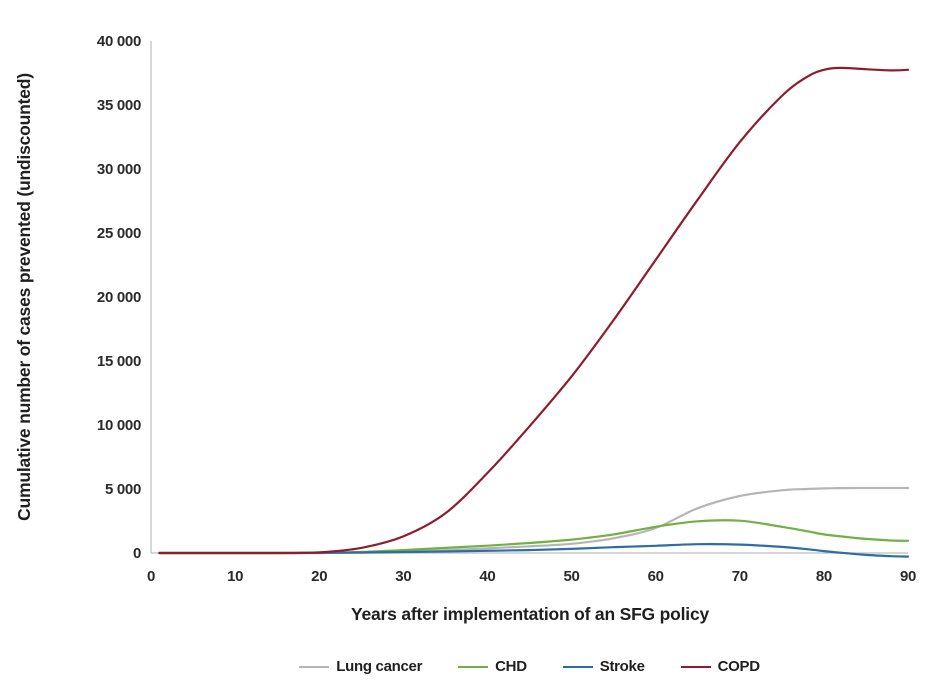  Describe the element at coordinates (656, 576) in the screenshot. I see `x-tick-label: 60` at that location.